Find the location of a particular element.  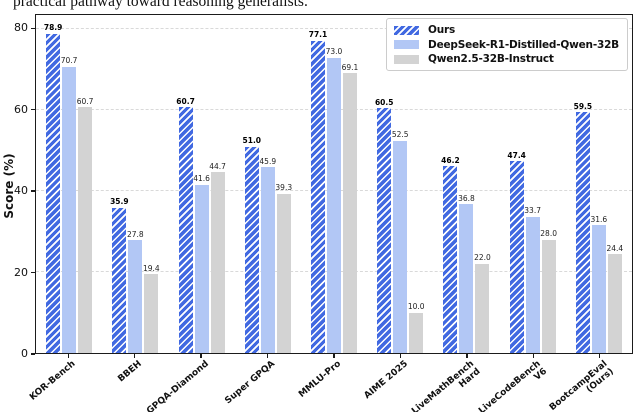

legend-label-deepseek: DeepSeek-R1-Distilled-Qwen-32B is located at coordinates (523, 44).